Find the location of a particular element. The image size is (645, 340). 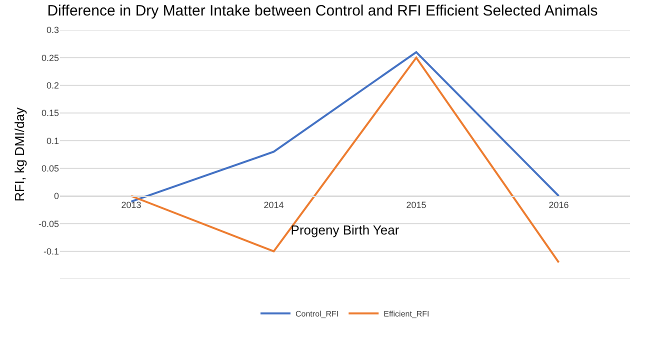

y-tick-label: 0.05 is located at coordinates (50, 168).